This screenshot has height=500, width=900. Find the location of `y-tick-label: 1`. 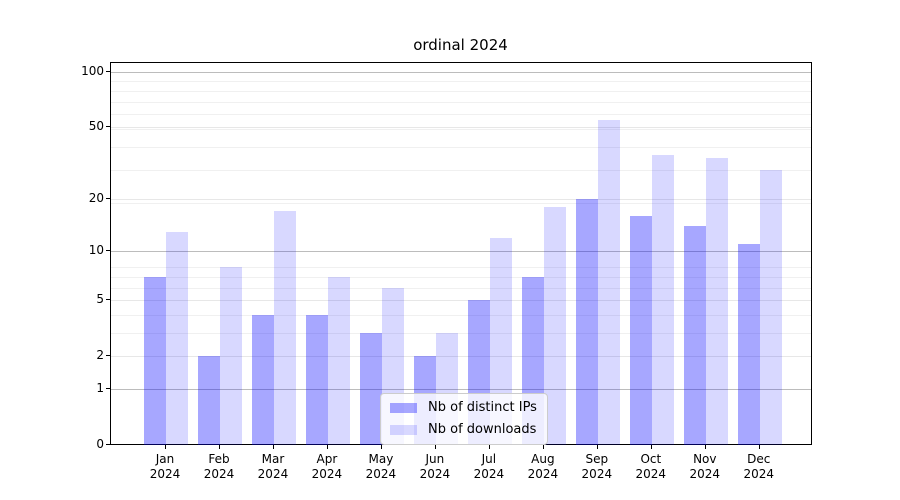

y-tick-label: 1 is located at coordinates (100, 387).